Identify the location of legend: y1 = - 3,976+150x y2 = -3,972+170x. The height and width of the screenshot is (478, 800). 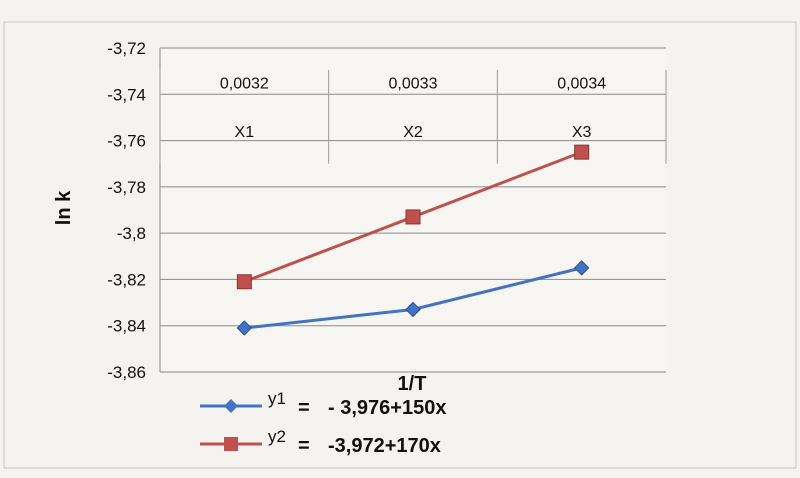
(323, 423).